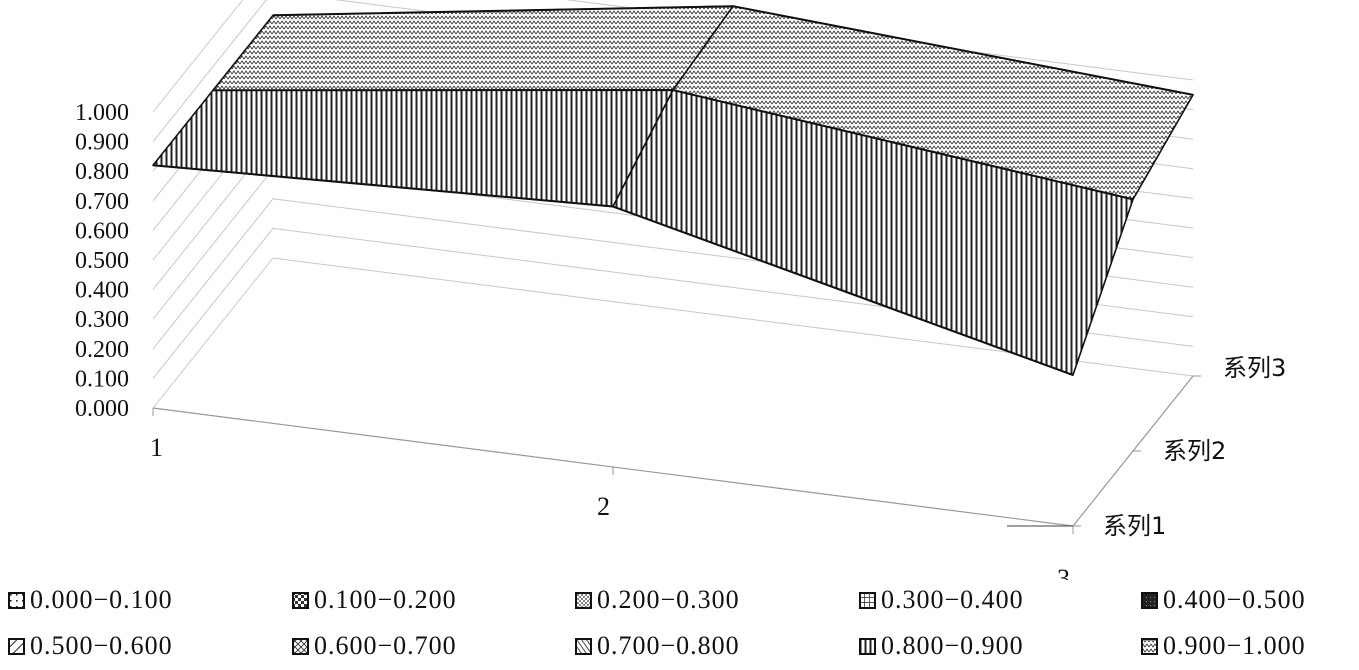 The height and width of the screenshot is (670, 1359). I want to click on series-label: 系列3, so click(1254, 368).